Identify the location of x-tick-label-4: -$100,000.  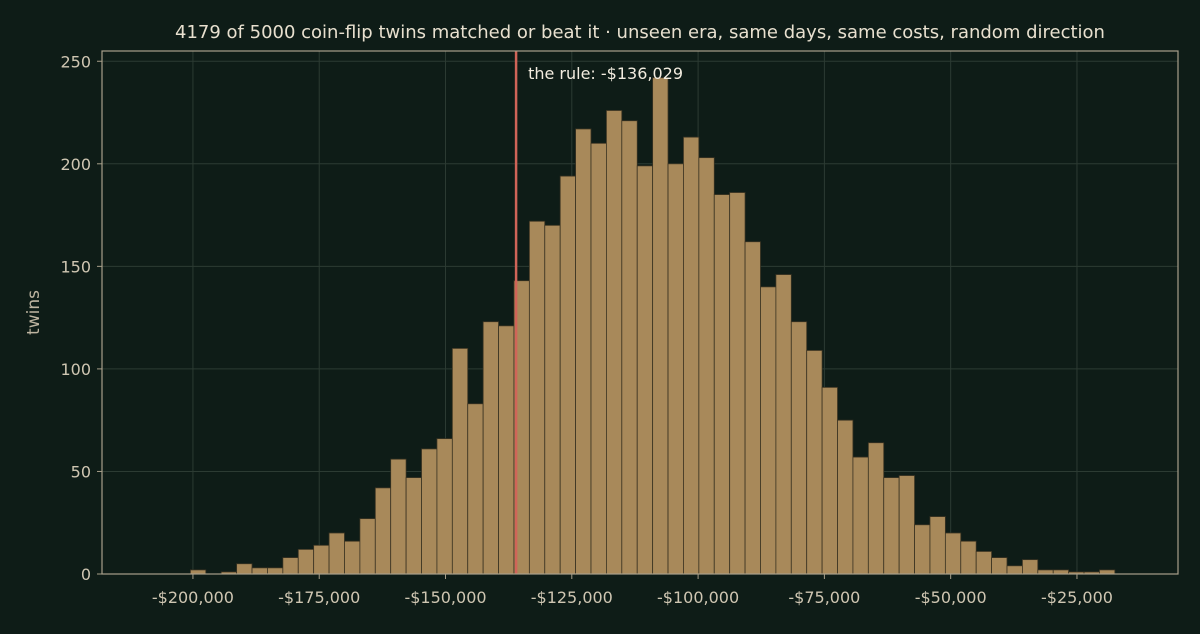
(698, 597).